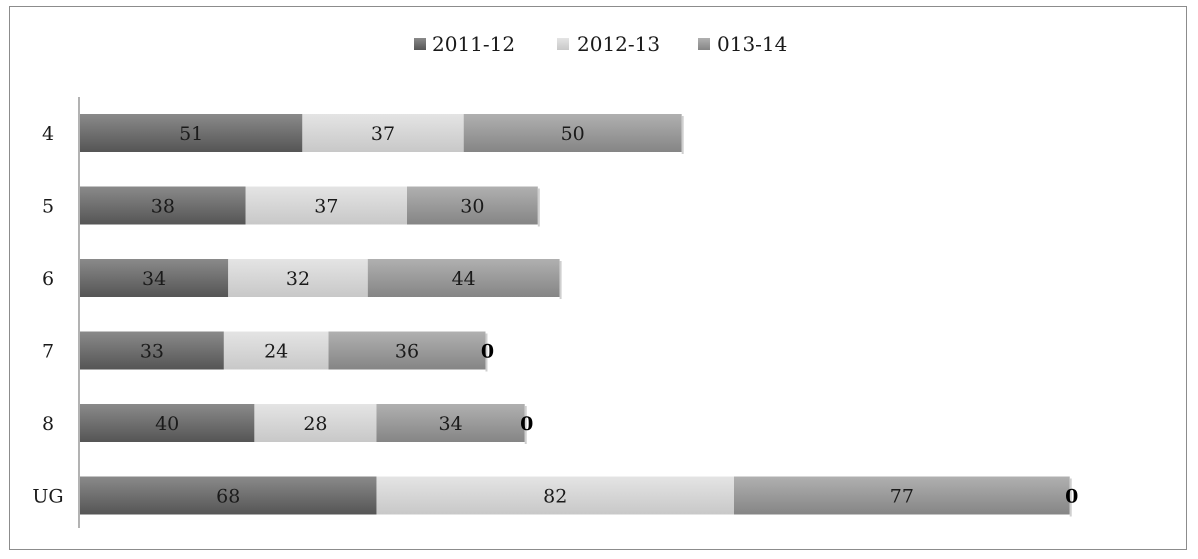 This screenshot has width=1198, height=559. I want to click on y-axis-ticks: 4 5 6 7 8 UG, so click(47, 315).